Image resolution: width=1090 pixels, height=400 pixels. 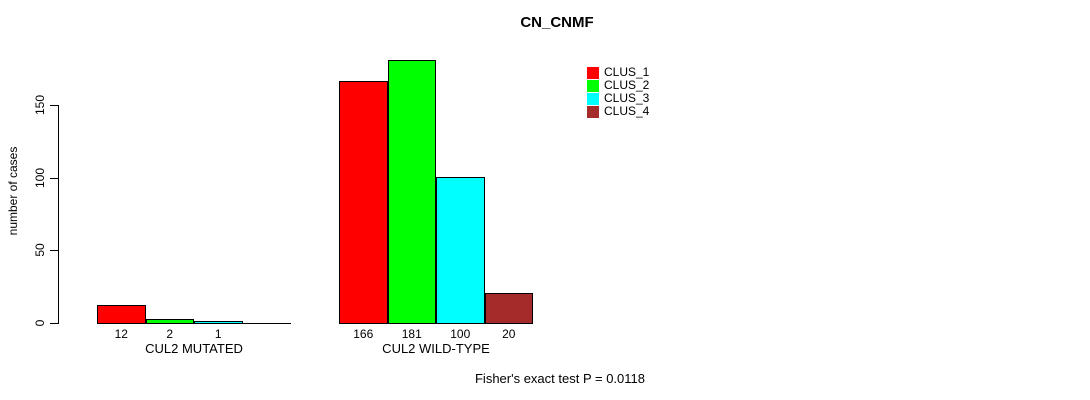 What do you see at coordinates (557, 22) in the screenshot?
I see `chart-title: CN_CNMF` at bounding box center [557, 22].